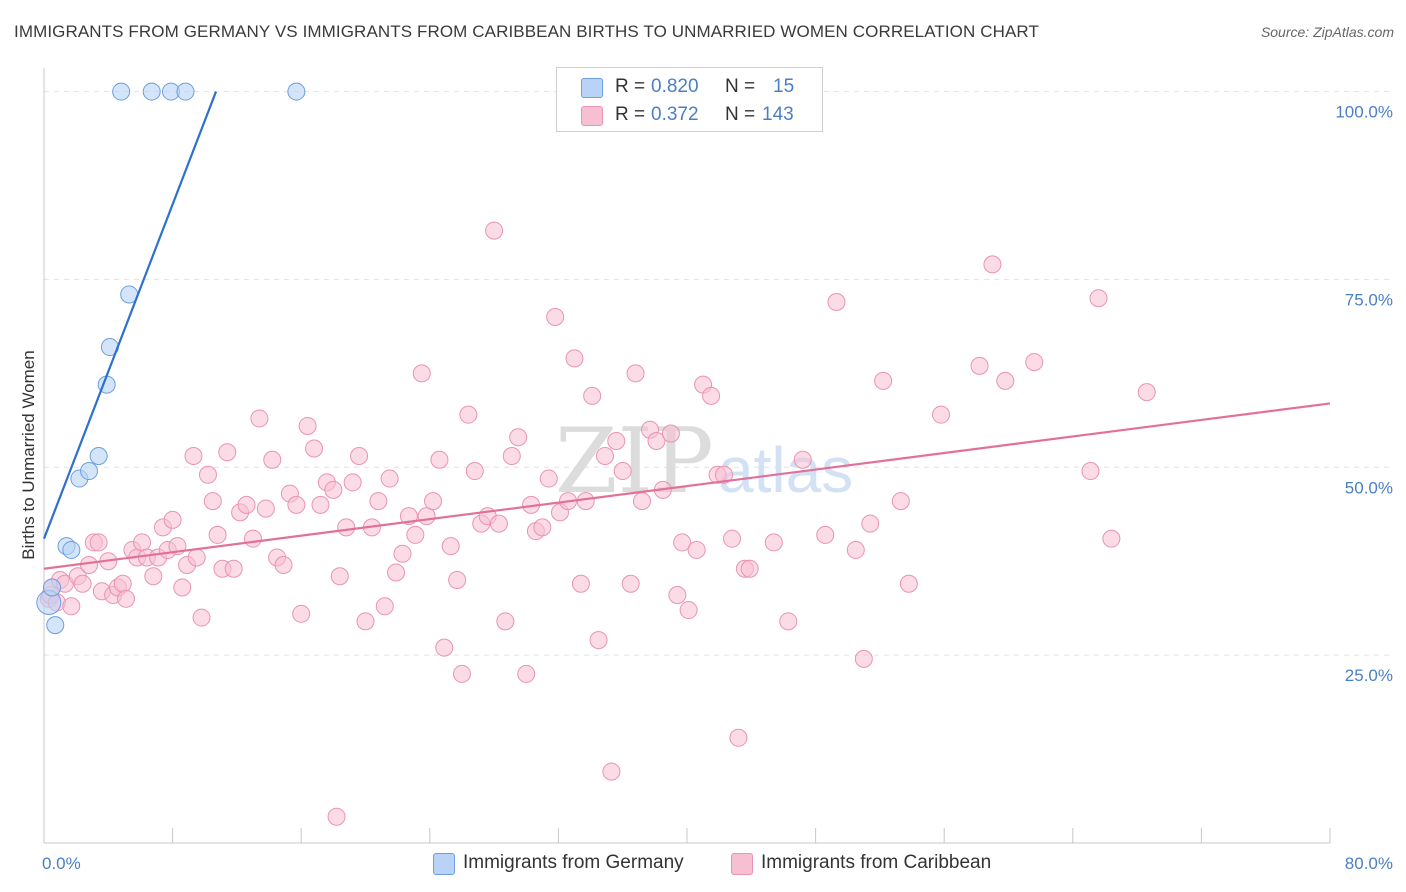 Image resolution: width=1406 pixels, height=892 pixels. What do you see at coordinates (1369, 487) in the screenshot?
I see `y-tick-label: 50.0%` at bounding box center [1369, 487].